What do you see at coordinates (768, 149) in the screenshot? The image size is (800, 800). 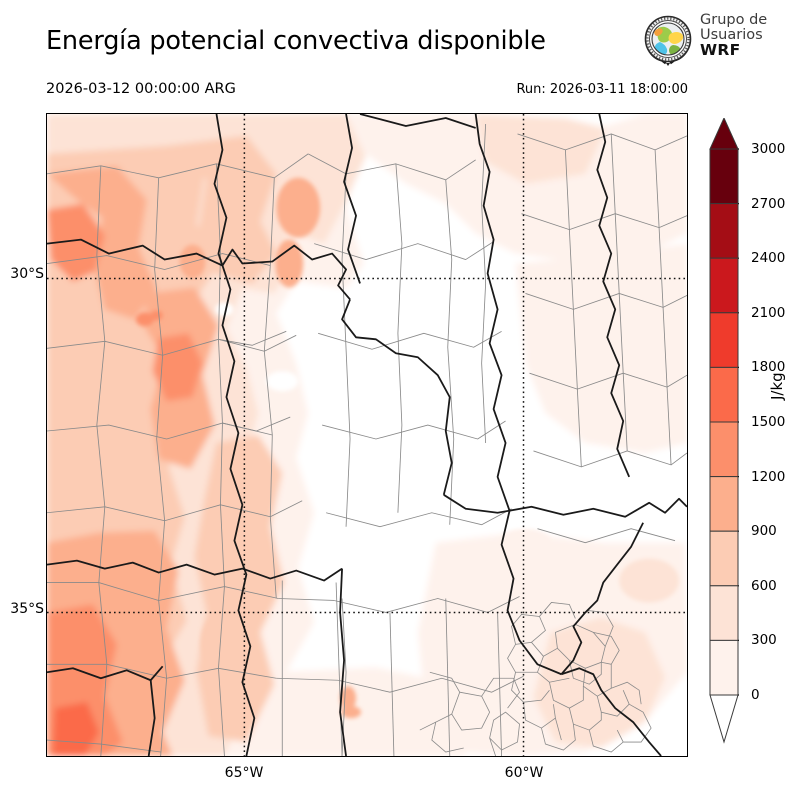 I see `cb-label-3000: 3000` at bounding box center [768, 149].